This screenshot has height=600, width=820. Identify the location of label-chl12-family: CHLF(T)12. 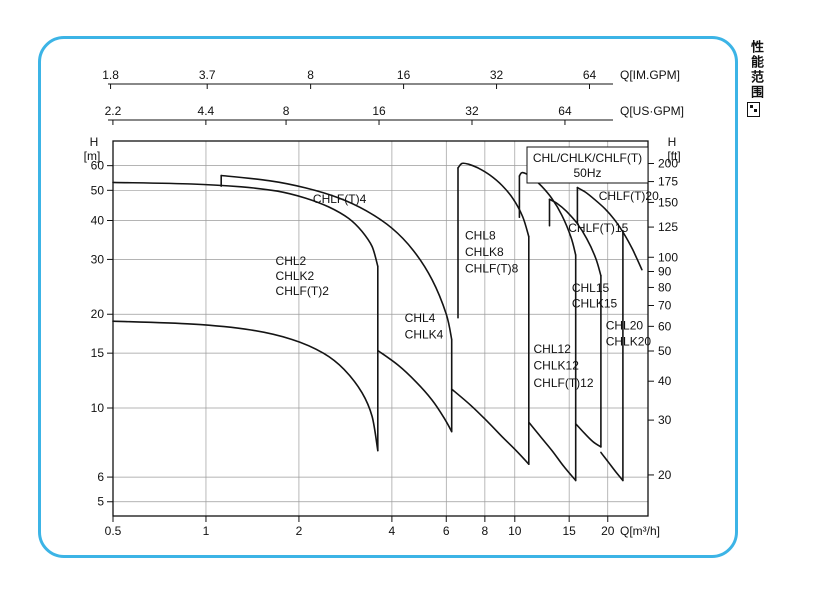
(564, 383).